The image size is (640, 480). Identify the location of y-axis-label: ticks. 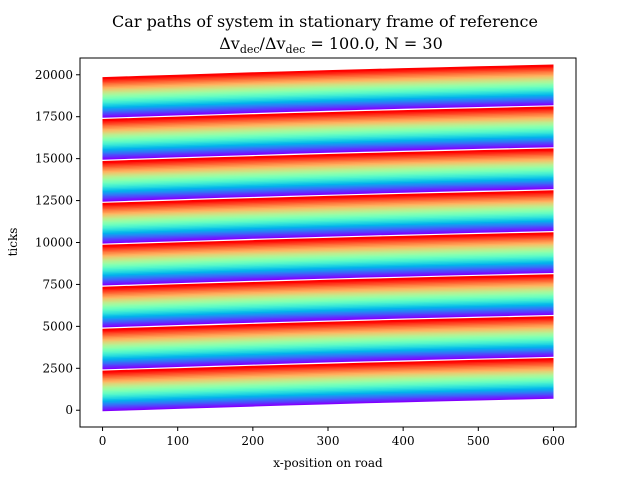
(13, 242).